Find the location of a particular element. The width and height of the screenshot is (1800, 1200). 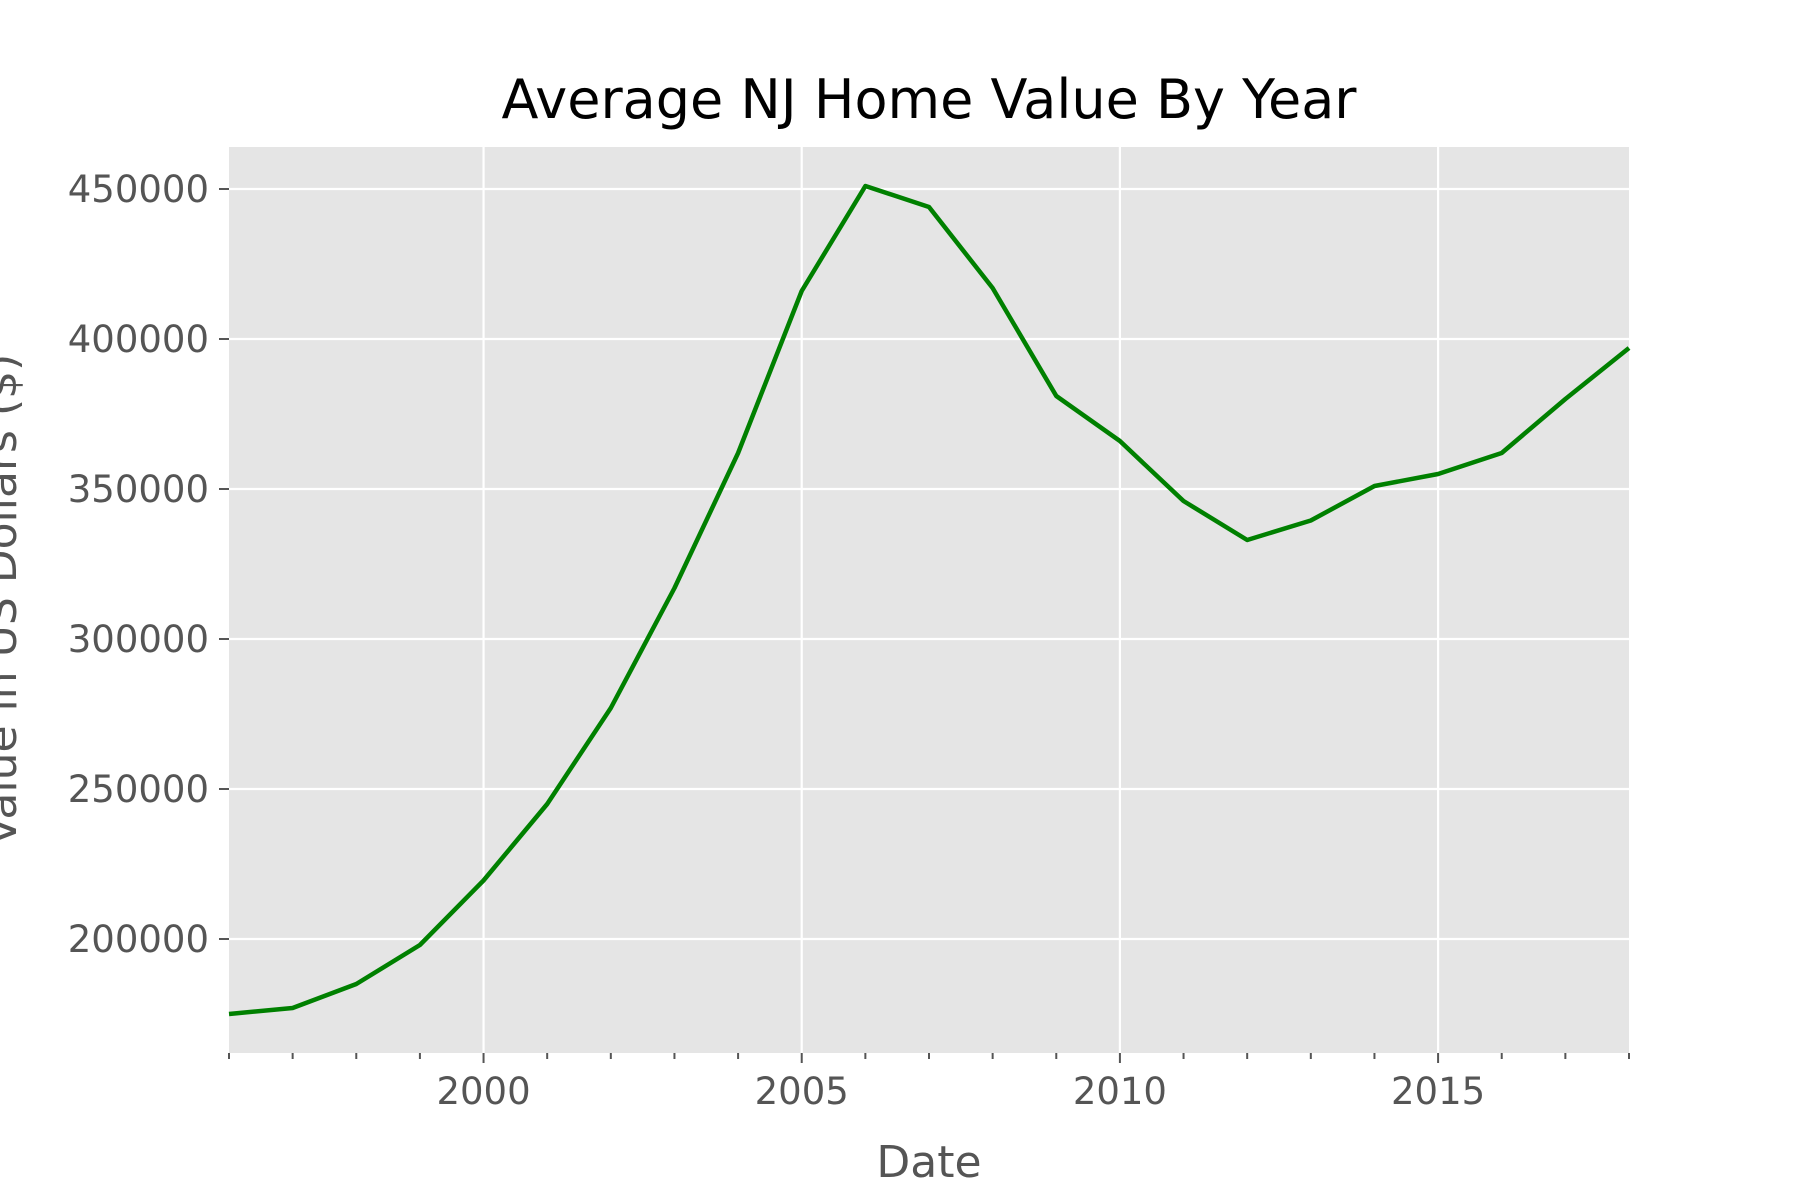

y-axis-ticks: 200000 250000 300000 350000 400000 450000 is located at coordinates (148, 564).